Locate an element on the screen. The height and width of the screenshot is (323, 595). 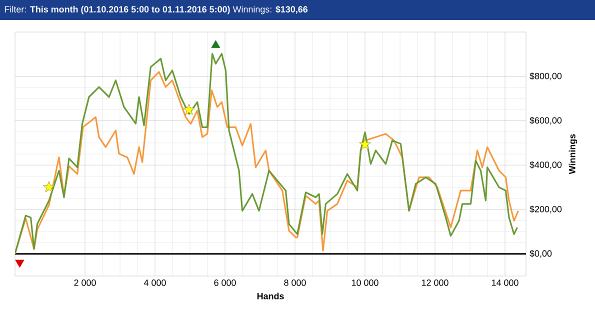
chart-title: Filter: This month (01.10.2016 5:00 to 01.11.2016 5:00) Winnings: $130,66 is located at coordinates (156, 10).